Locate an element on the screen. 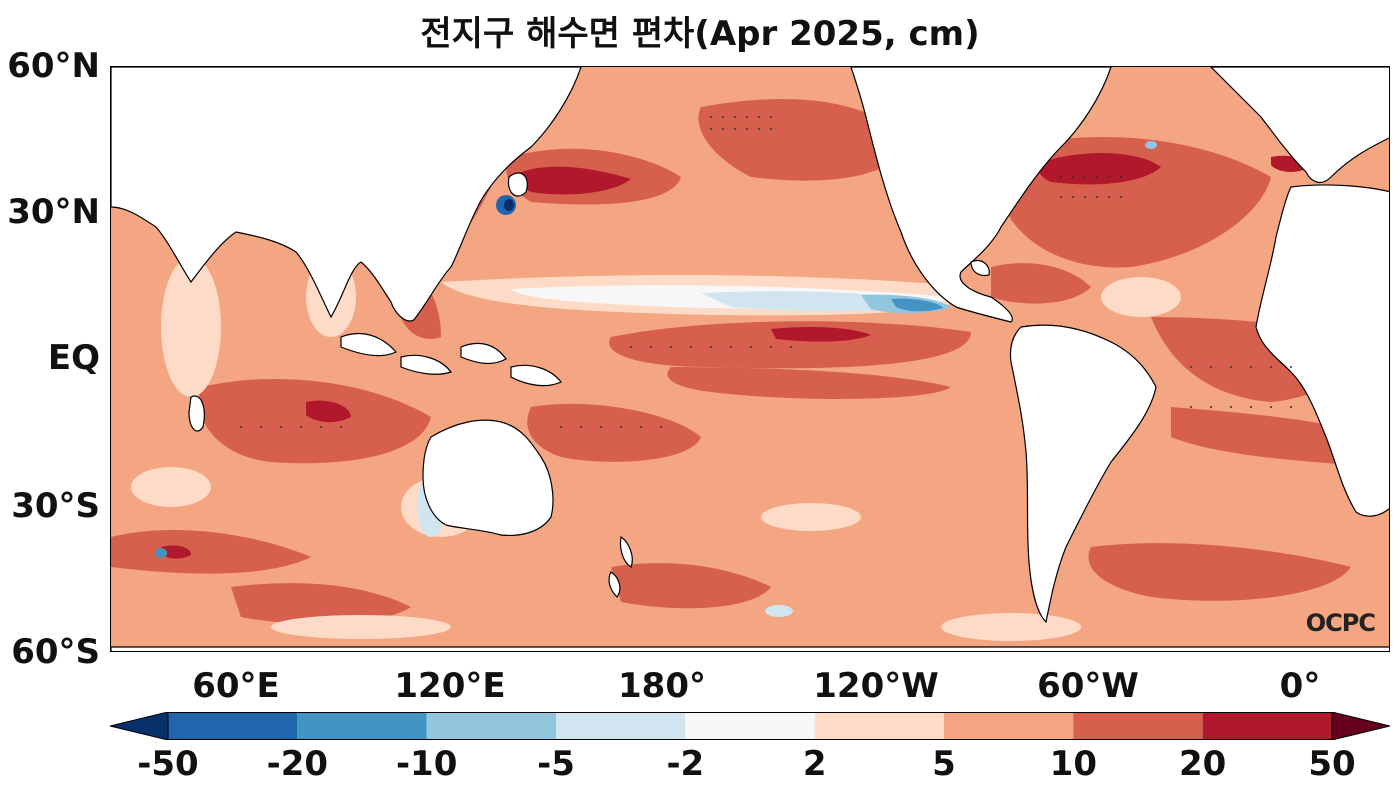 This screenshot has width=1400, height=796. y-tick-label-60s: 60°S is located at coordinates (55, 652).